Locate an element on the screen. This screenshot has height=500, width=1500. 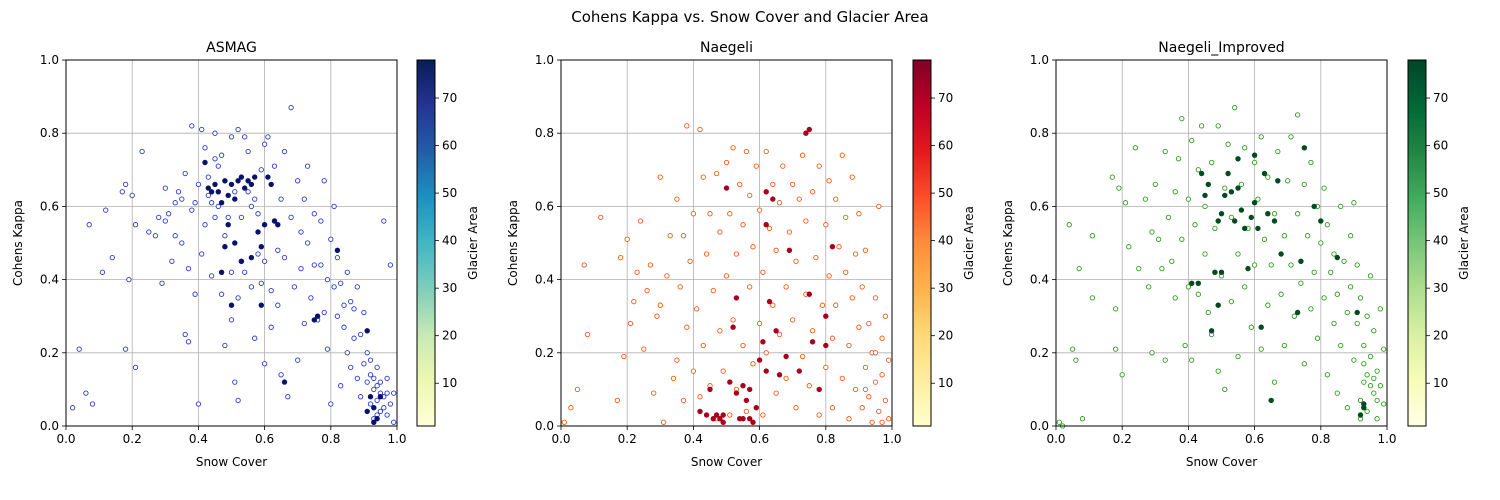
scatter-points is located at coordinates (726, 274).